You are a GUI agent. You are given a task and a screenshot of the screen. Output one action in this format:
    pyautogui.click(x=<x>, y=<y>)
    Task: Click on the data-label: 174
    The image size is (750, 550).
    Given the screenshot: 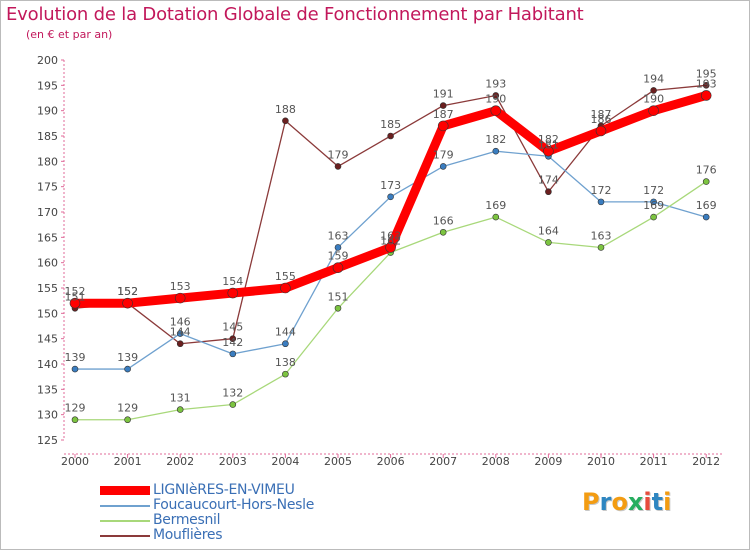 What is the action you would take?
    pyautogui.click(x=548, y=180)
    